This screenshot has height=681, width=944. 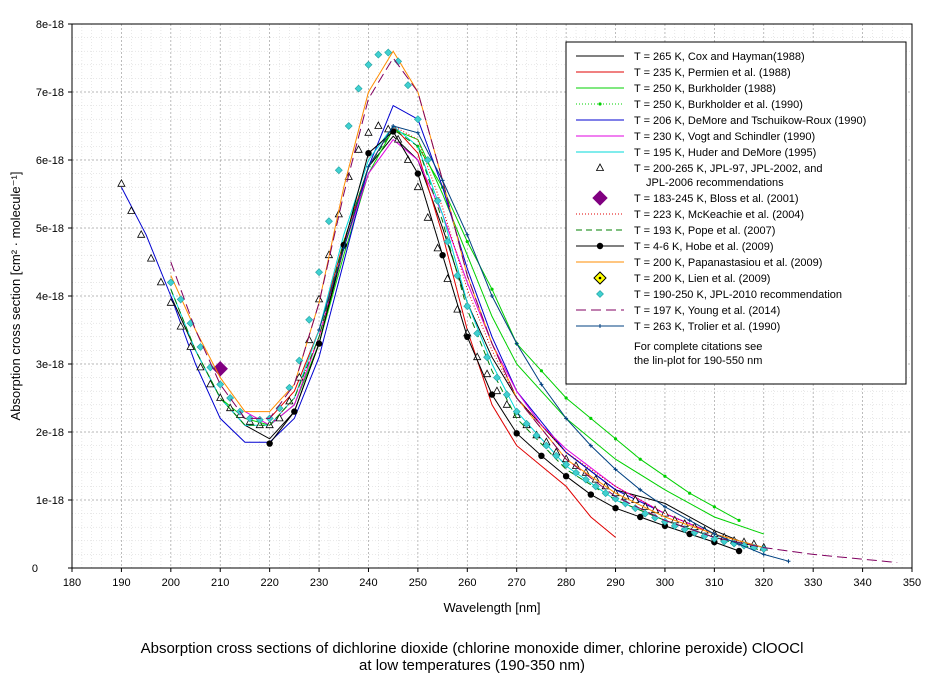 What do you see at coordinates (269, 583) in the screenshot?
I see `x-tick-label: 220` at bounding box center [269, 583].